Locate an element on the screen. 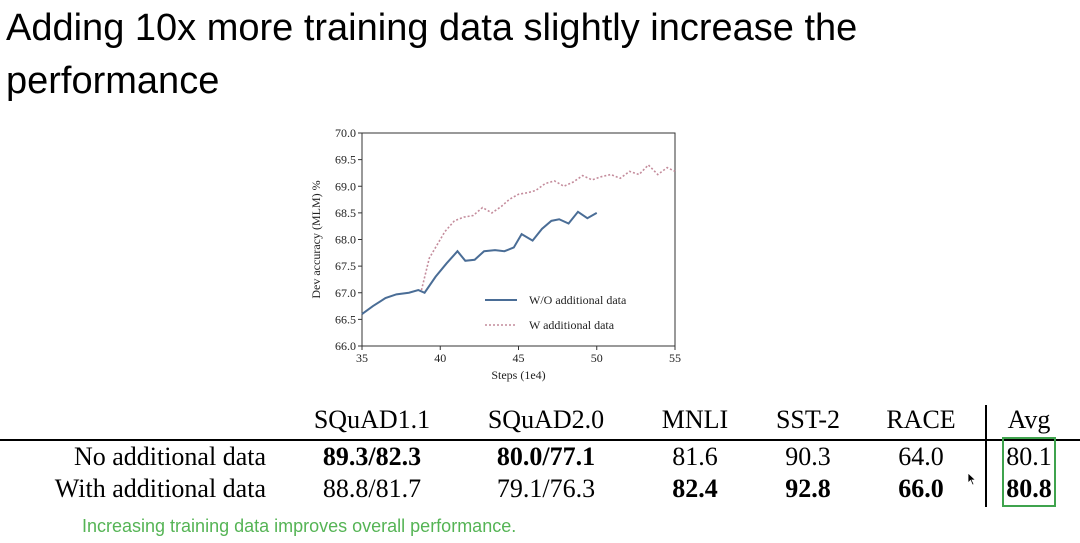 This screenshot has height=543, width=1080. column-header-squad11: SQuAD1.1 is located at coordinates (372, 419).